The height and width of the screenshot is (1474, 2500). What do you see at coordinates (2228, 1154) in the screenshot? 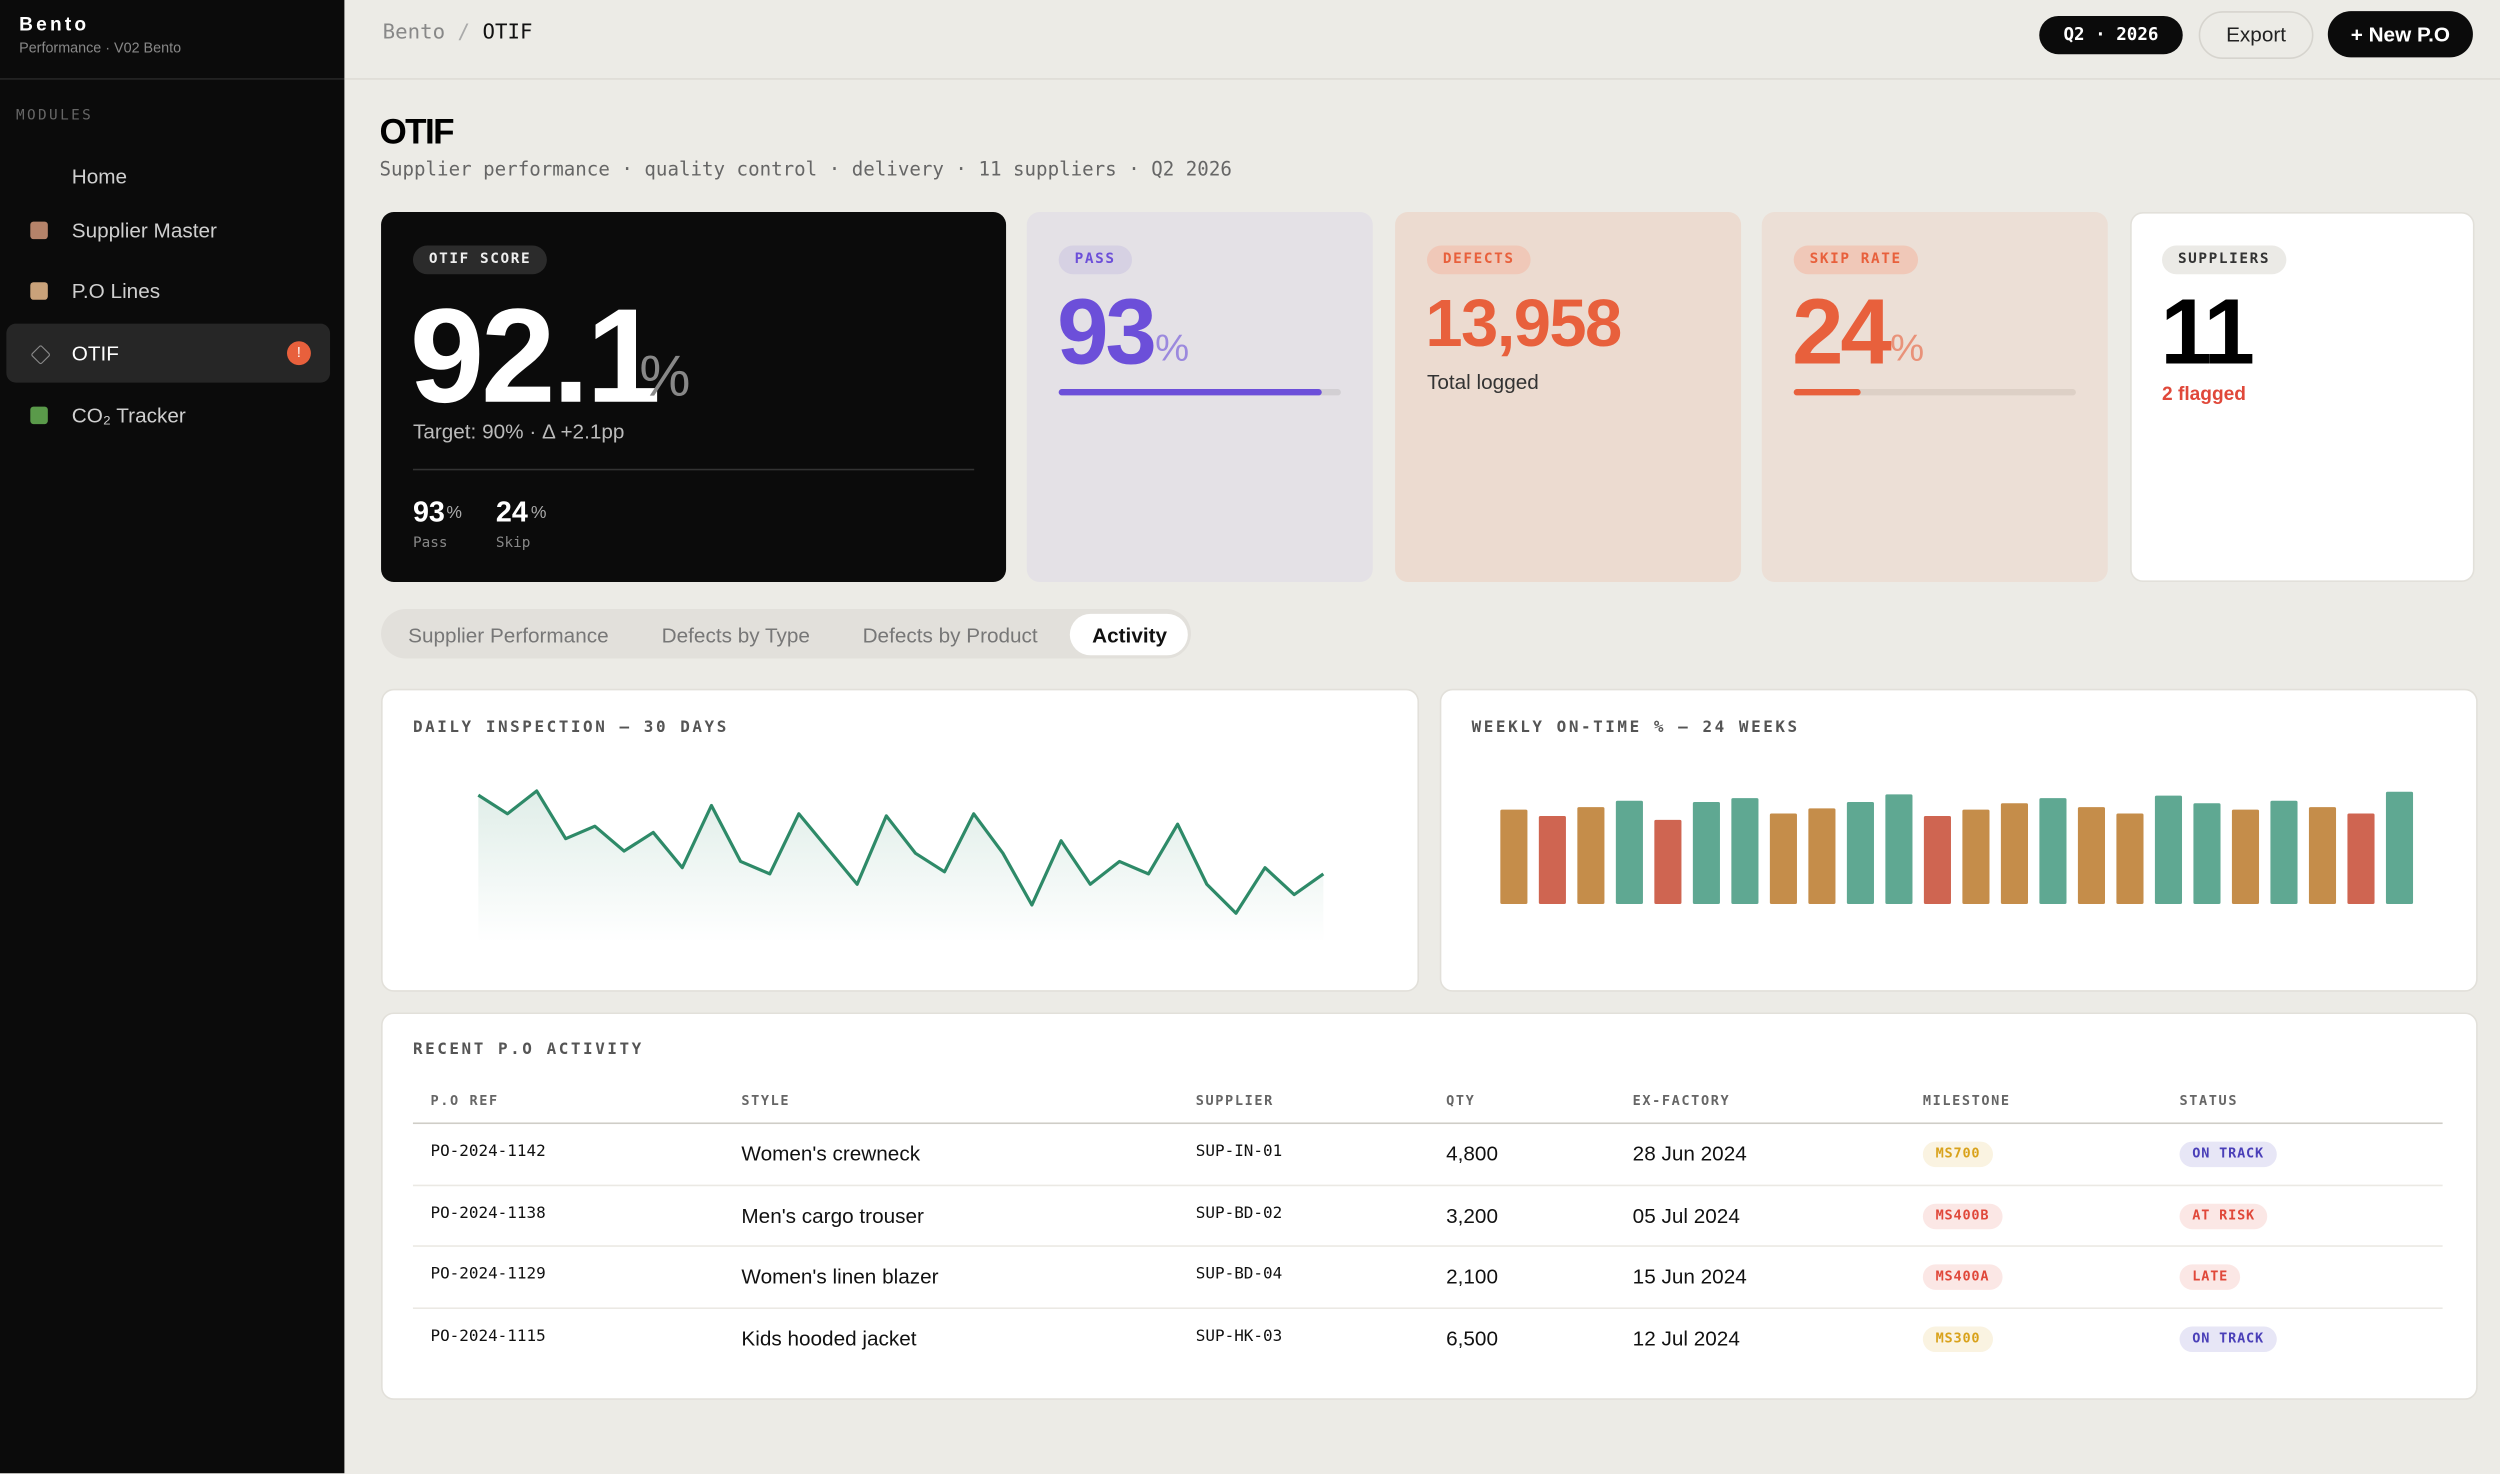
I see `status-tag: ON TRACK` at bounding box center [2228, 1154].